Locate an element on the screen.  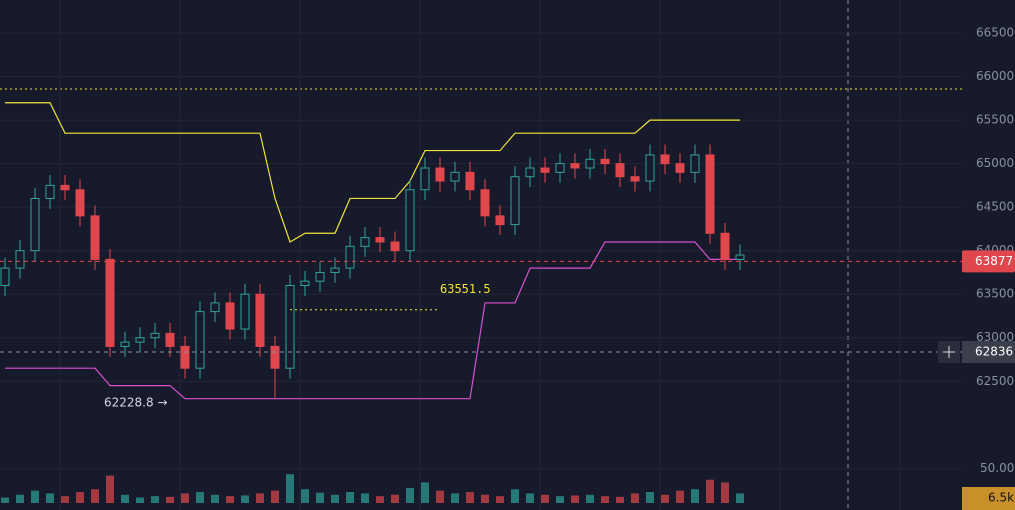
y-tick-label: 64500 is located at coordinates (995, 207).